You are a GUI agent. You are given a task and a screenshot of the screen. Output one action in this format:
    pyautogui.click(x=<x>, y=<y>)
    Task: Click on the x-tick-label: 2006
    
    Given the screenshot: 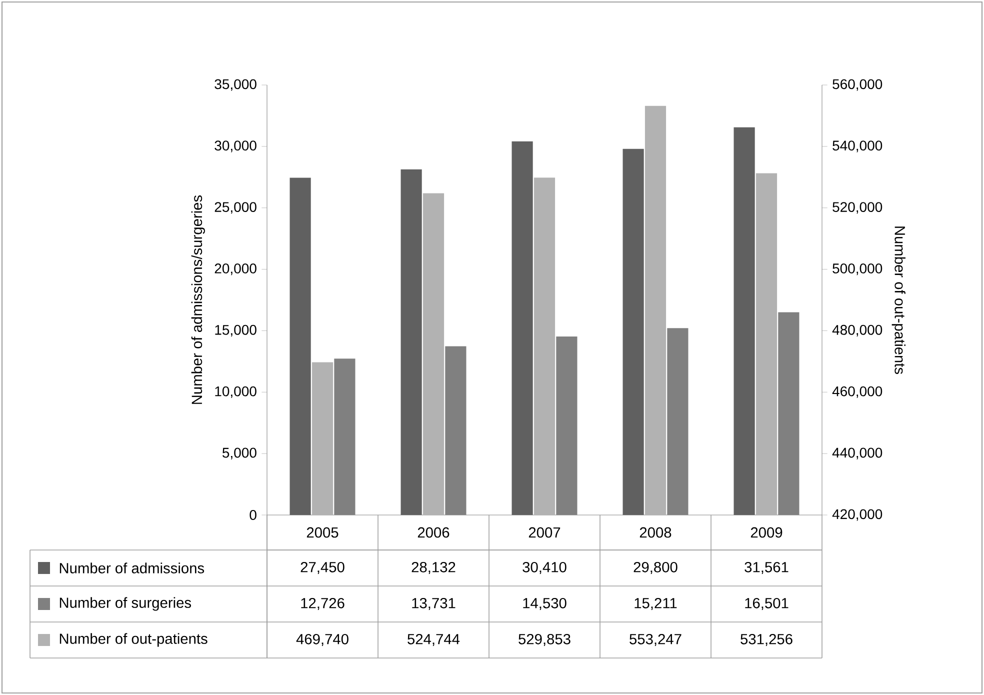 What is the action you would take?
    pyautogui.click(x=434, y=532)
    